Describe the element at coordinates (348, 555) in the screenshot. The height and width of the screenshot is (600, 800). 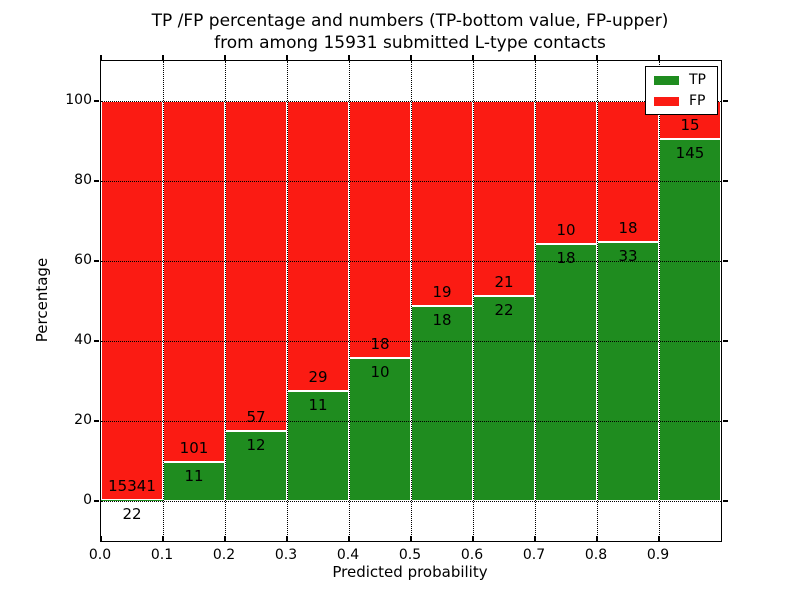
I see `x-tick-label: 0.4` at that location.